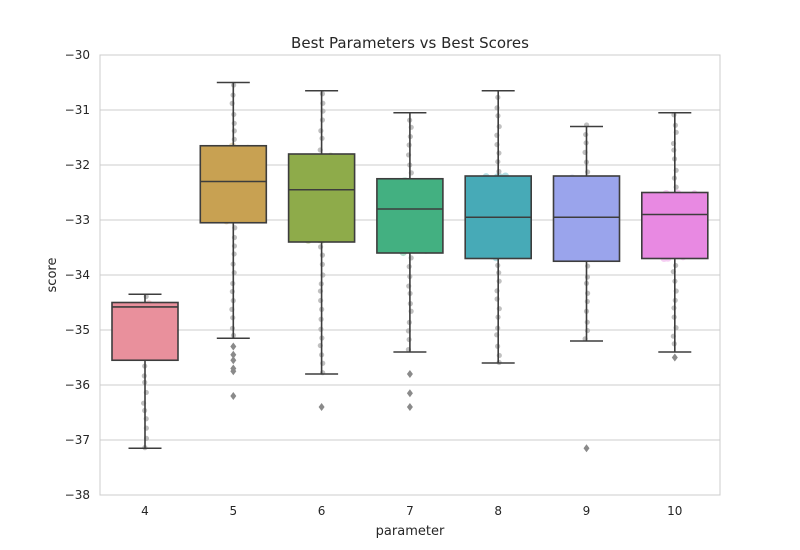 The height and width of the screenshot is (550, 800). I want to click on x-axis-label: parameter, so click(410, 531).